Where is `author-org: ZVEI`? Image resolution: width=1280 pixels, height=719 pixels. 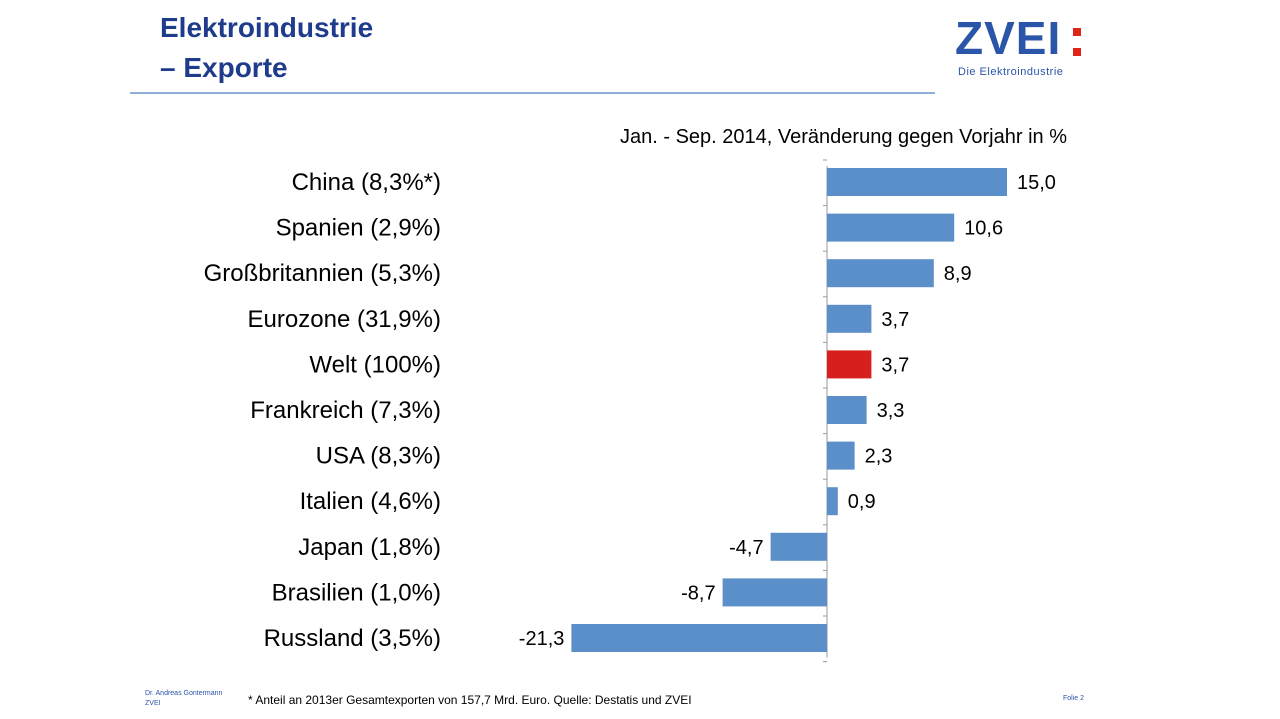
author-org: ZVEI is located at coordinates (153, 703).